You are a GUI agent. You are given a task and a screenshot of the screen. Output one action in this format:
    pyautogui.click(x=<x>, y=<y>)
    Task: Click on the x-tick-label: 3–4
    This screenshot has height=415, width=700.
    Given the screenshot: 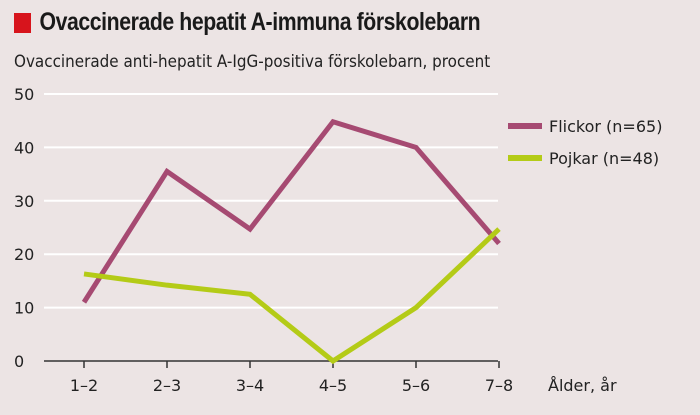 What is the action you would take?
    pyautogui.click(x=250, y=385)
    